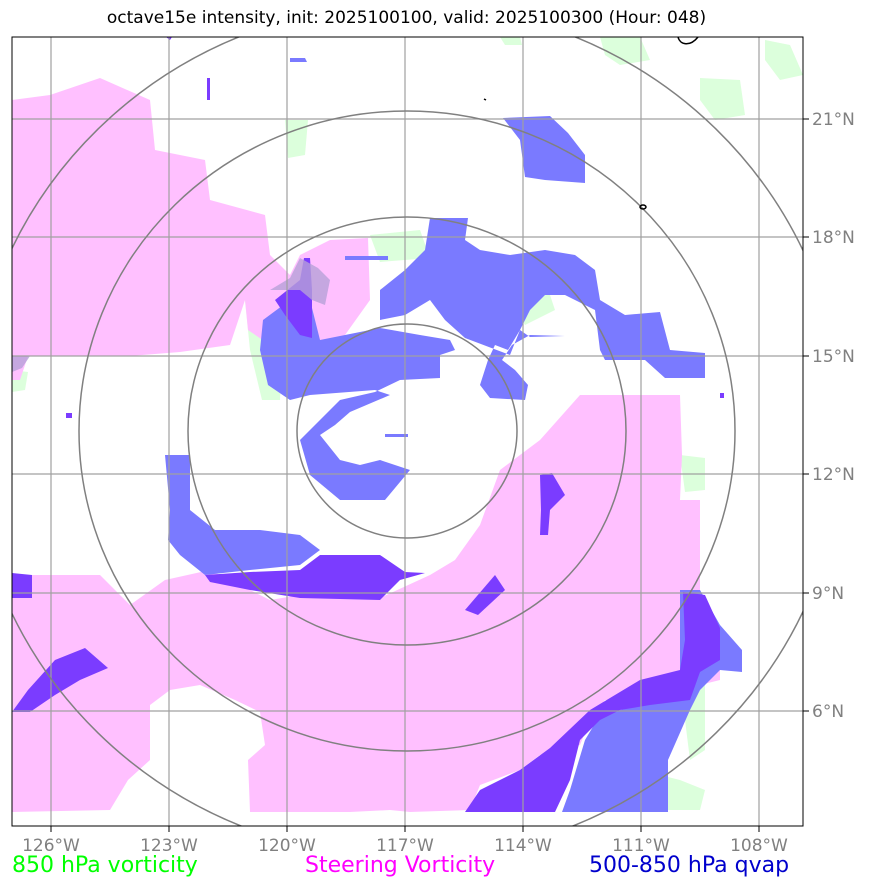 Image resolution: width=873 pixels, height=891 pixels. What do you see at coordinates (591, 123) in the screenshot?
I see `coastline` at bounding box center [591, 123].